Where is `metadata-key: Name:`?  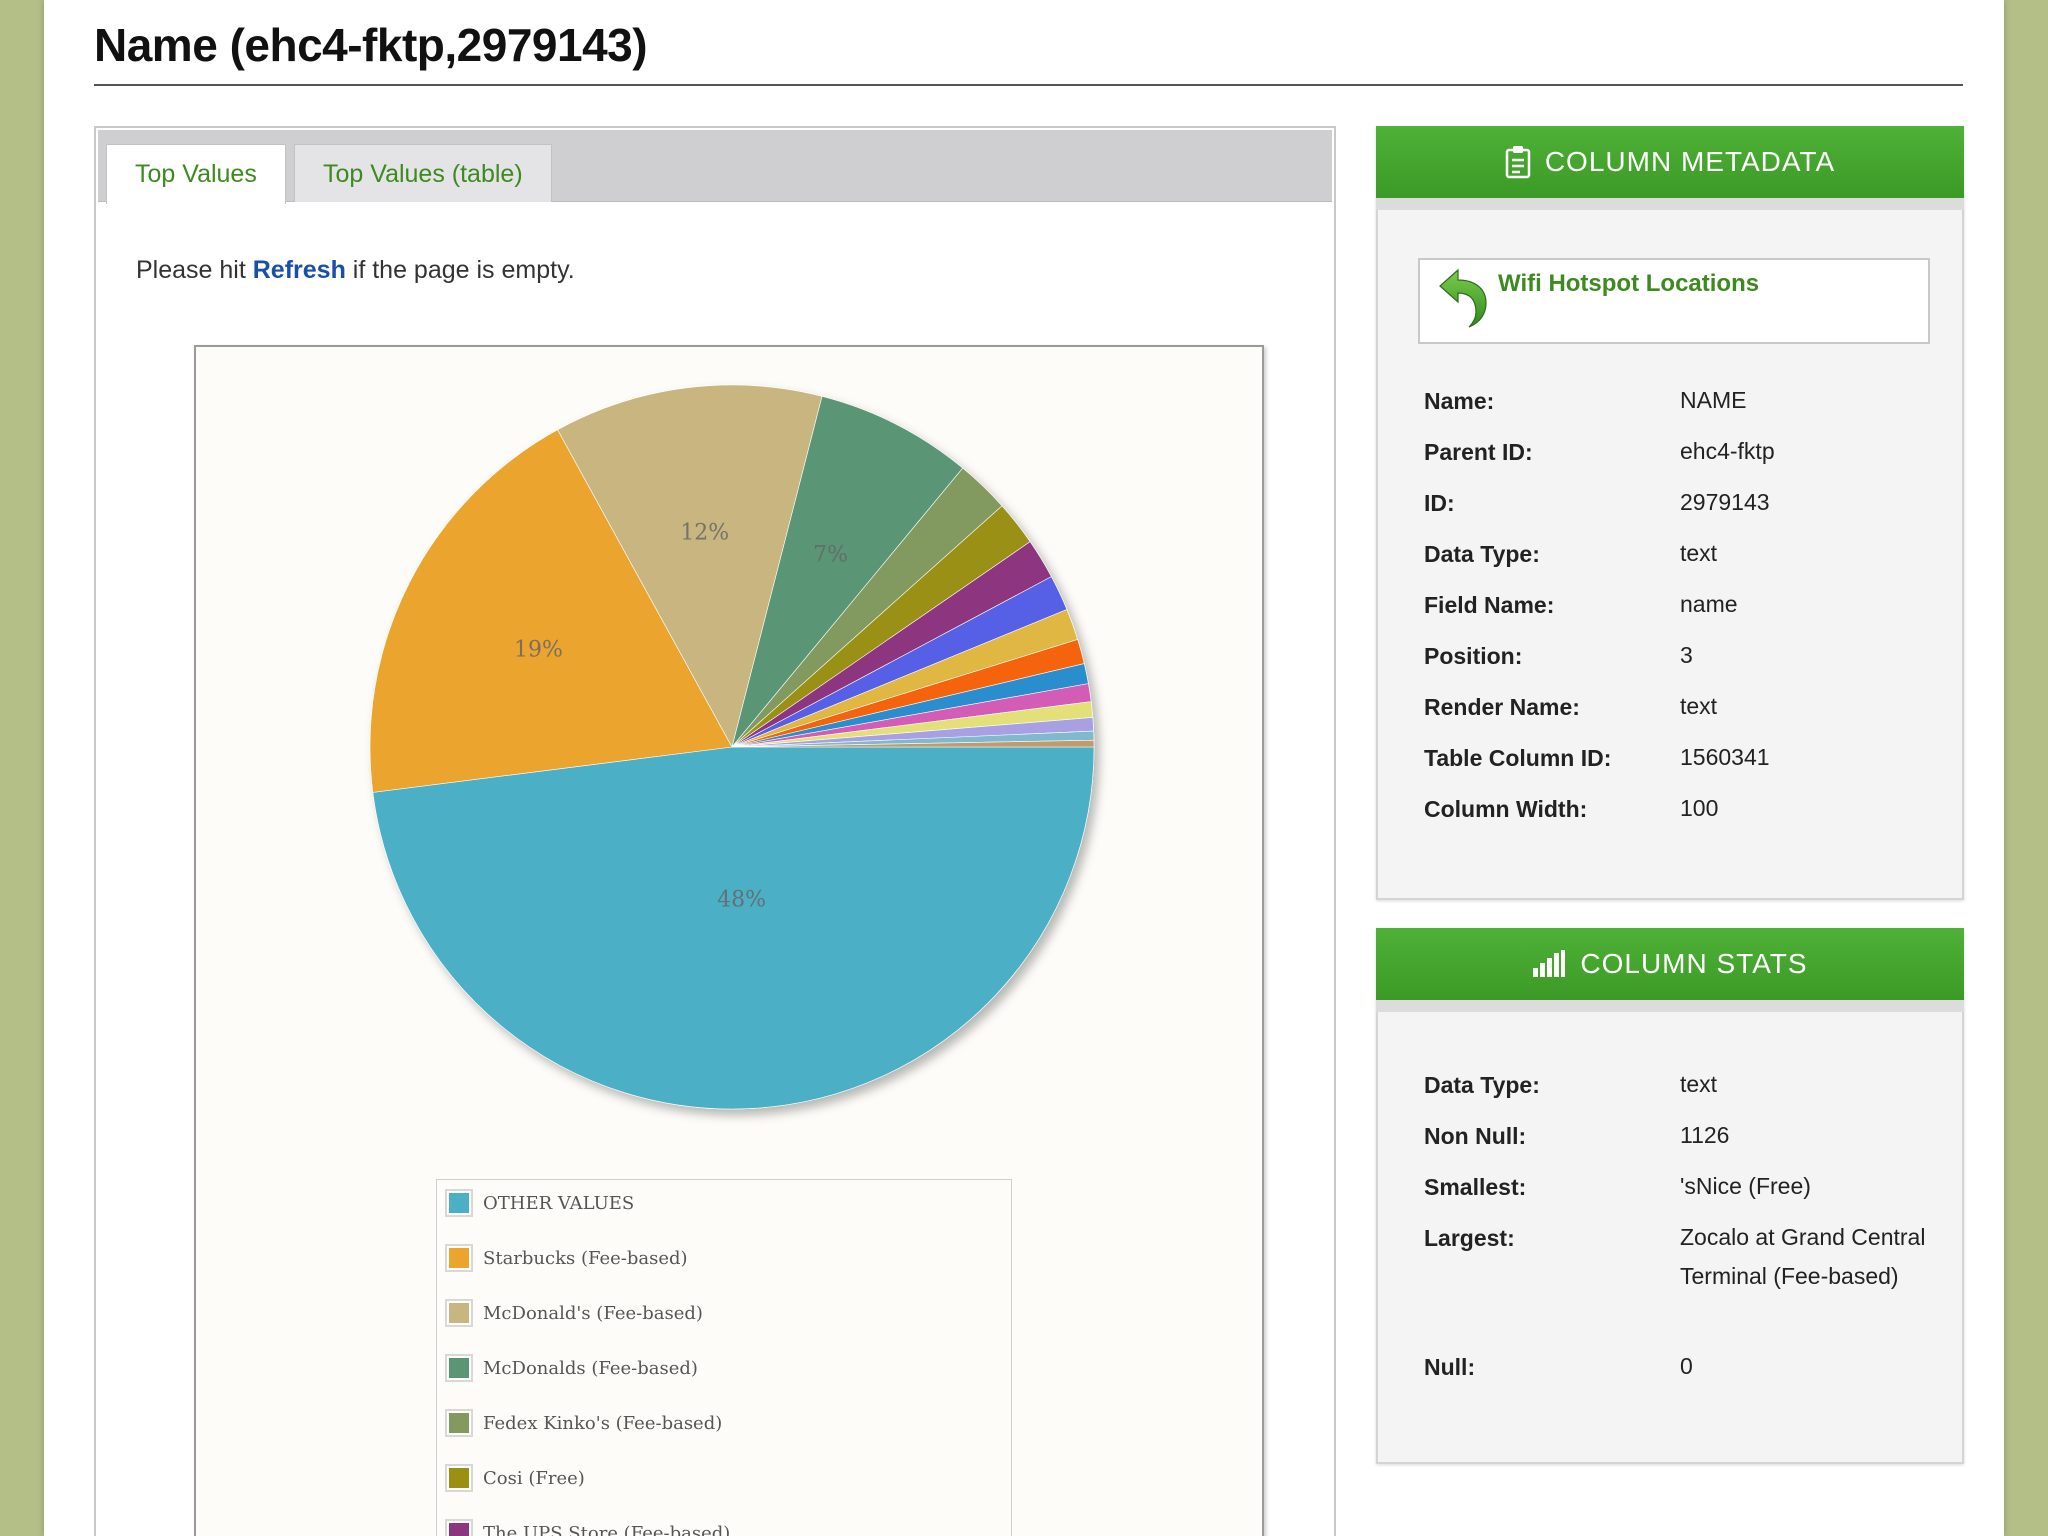
metadata-key: Name: is located at coordinates (1459, 401).